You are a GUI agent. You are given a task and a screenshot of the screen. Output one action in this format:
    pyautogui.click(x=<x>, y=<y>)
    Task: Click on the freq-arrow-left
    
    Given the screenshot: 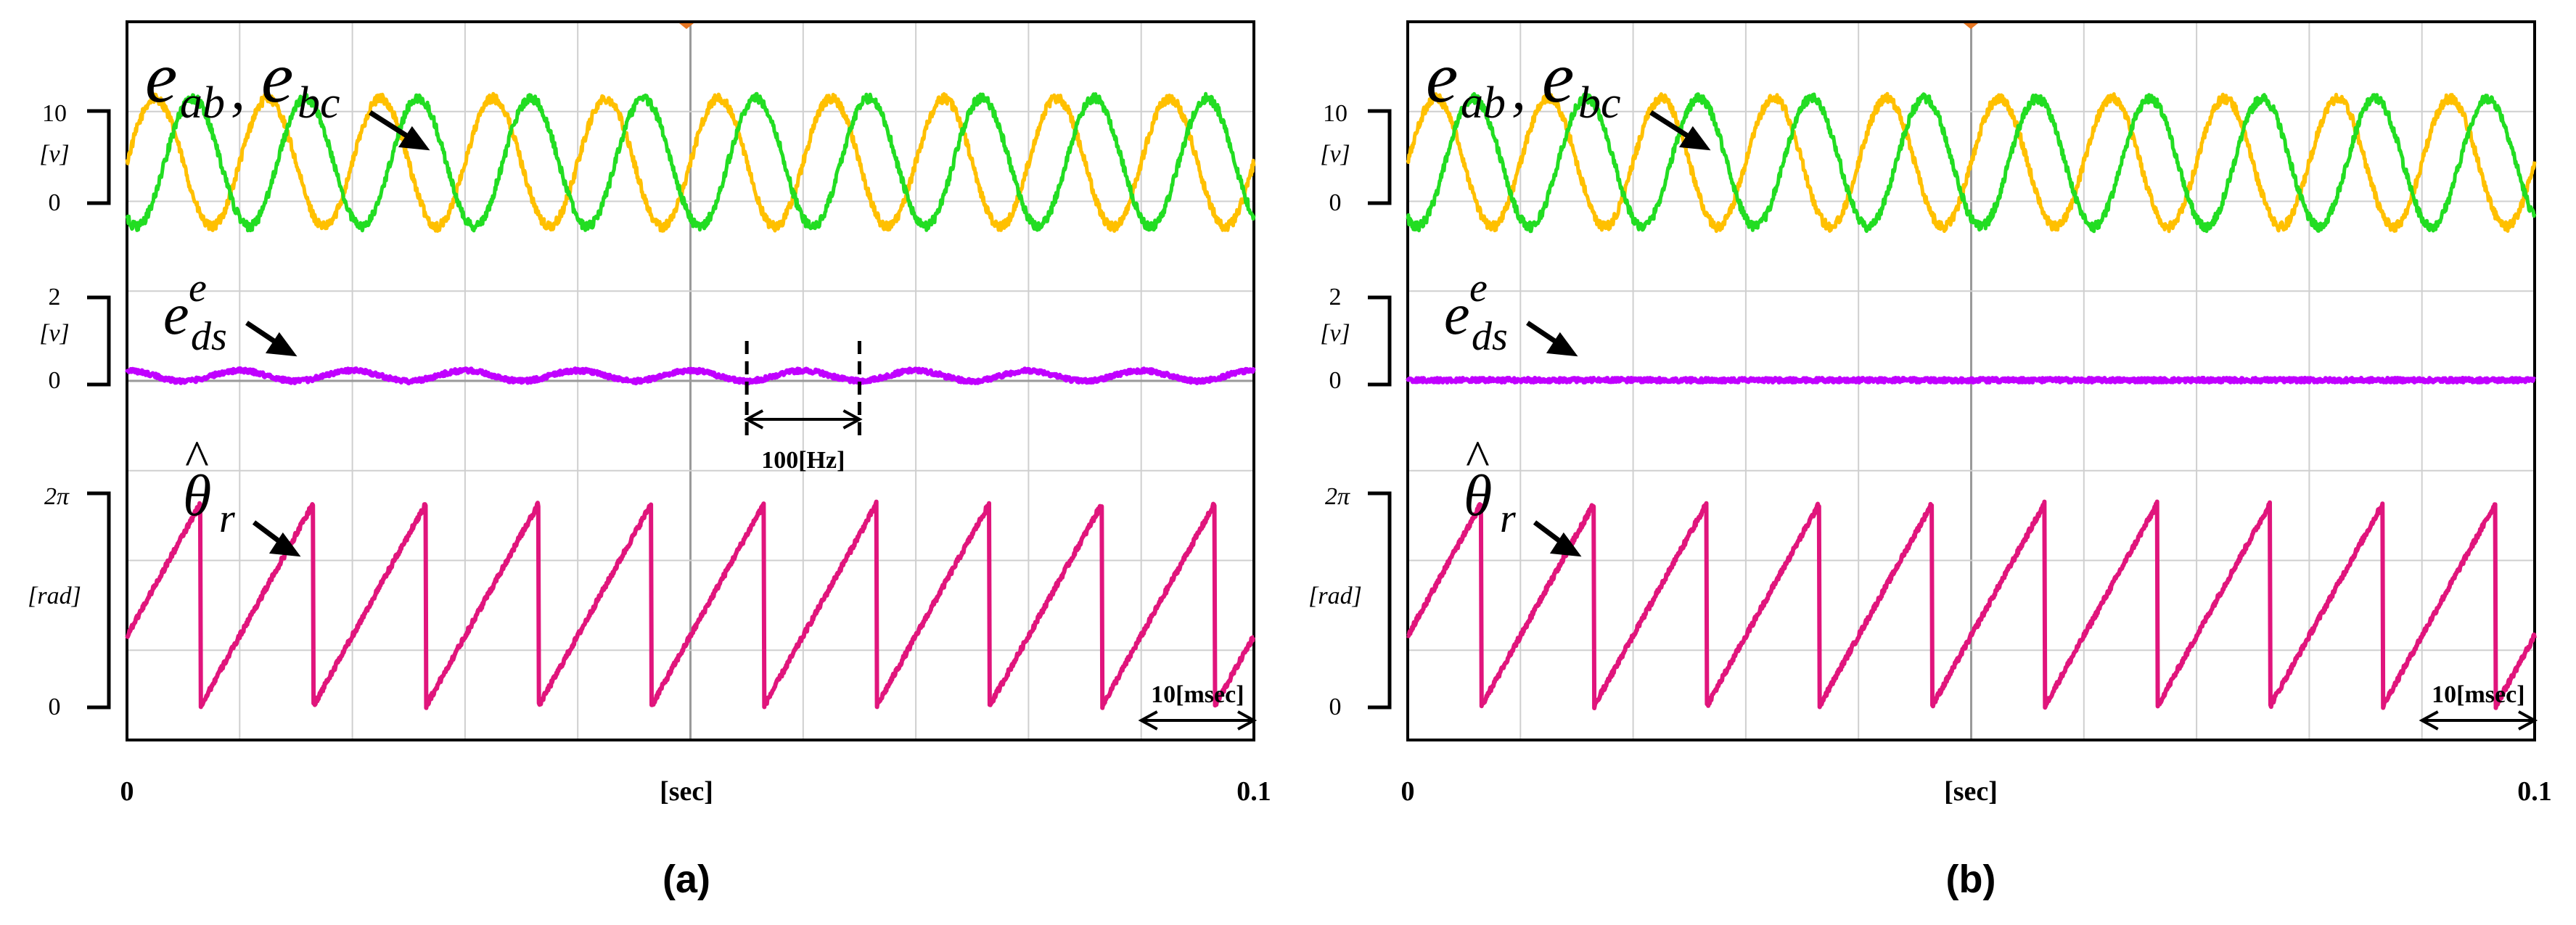 What is the action you would take?
    pyautogui.click(x=753, y=419)
    